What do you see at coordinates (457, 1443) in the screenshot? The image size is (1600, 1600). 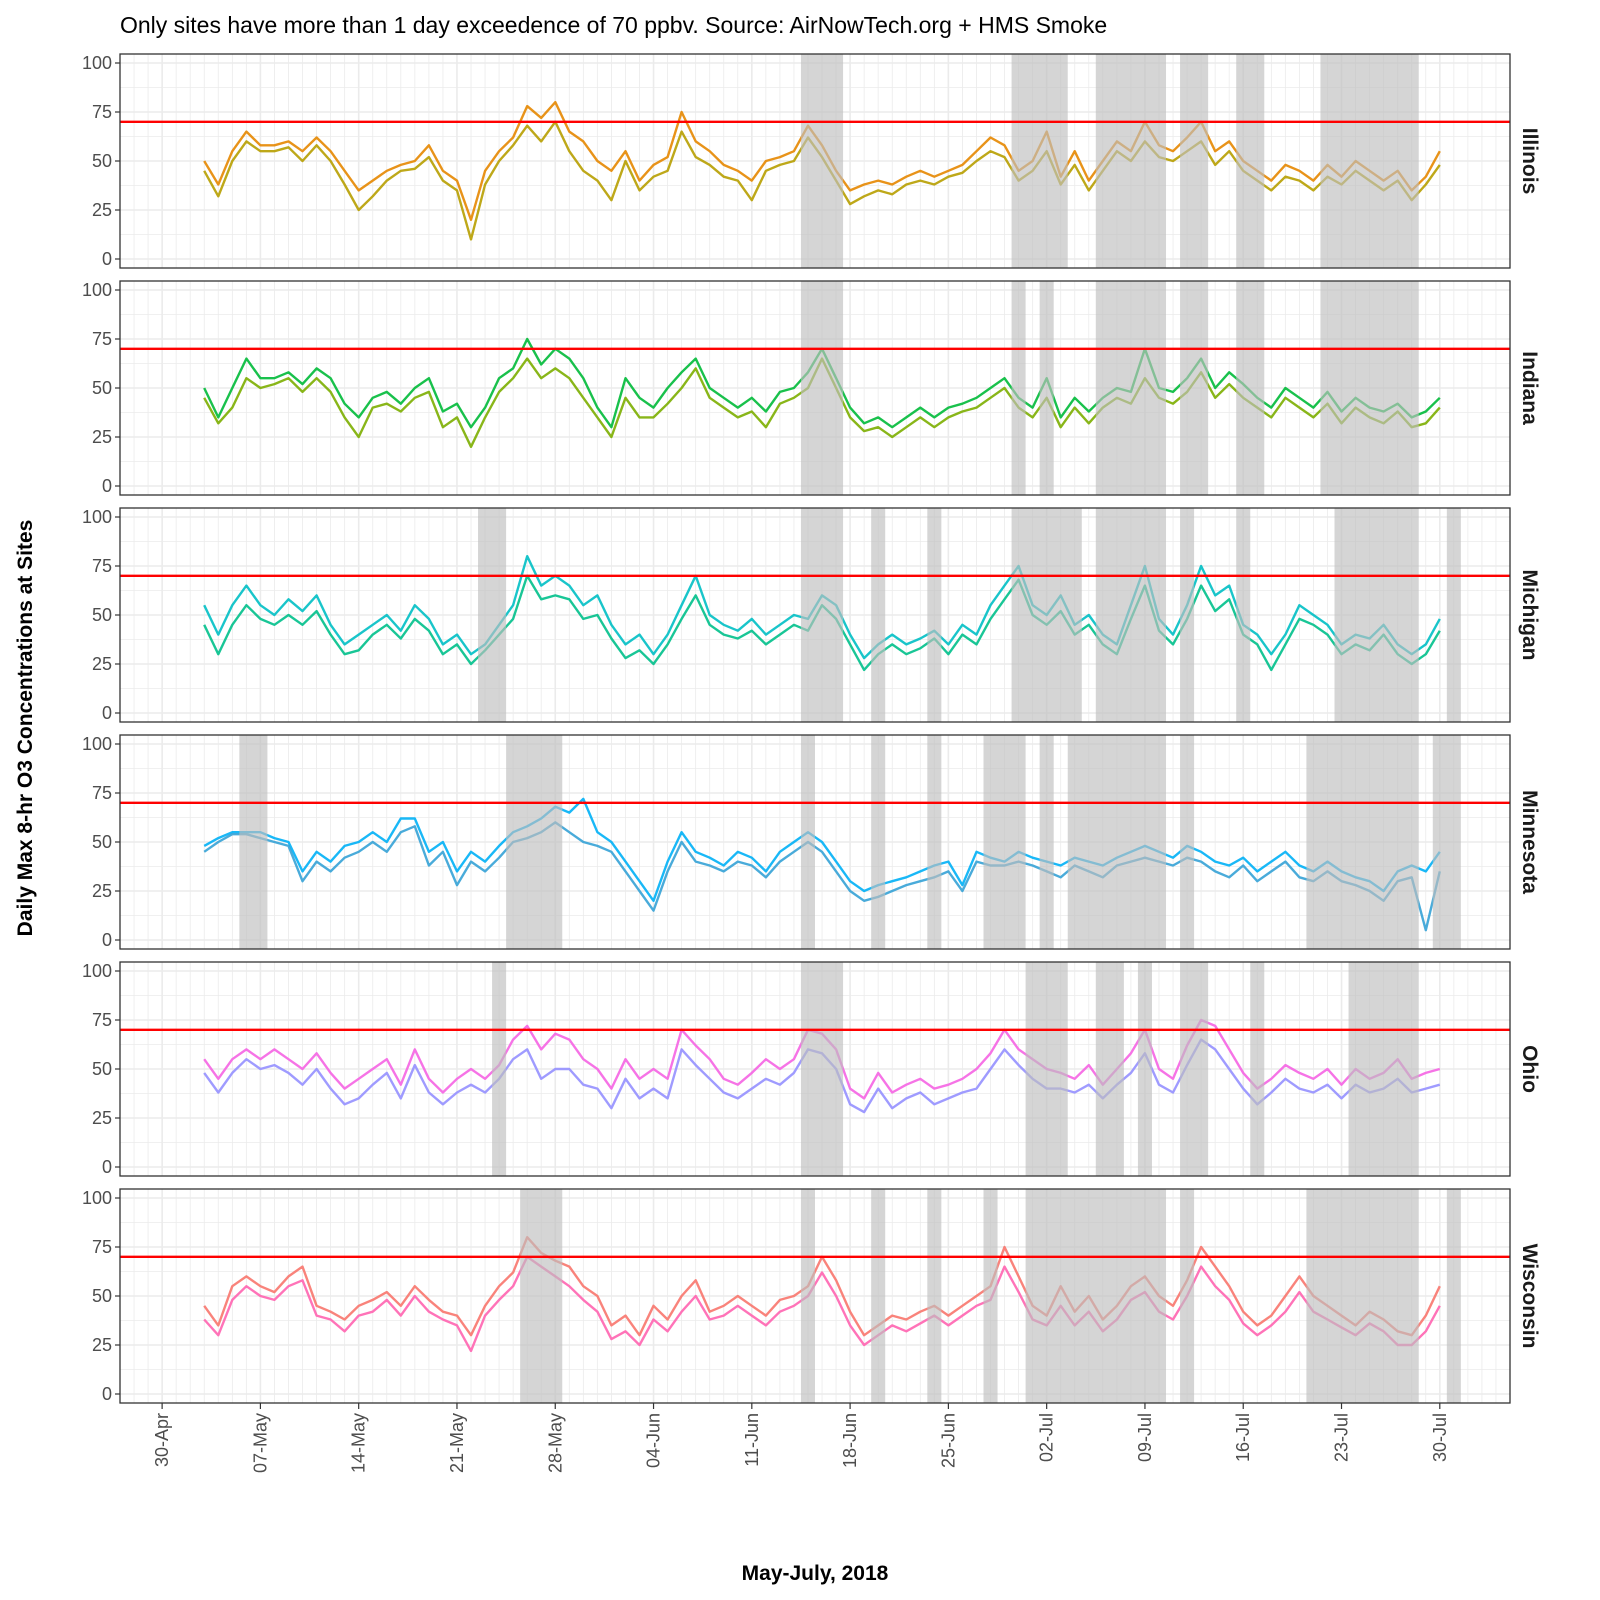 I see `x-tick-label: 21-May` at bounding box center [457, 1443].